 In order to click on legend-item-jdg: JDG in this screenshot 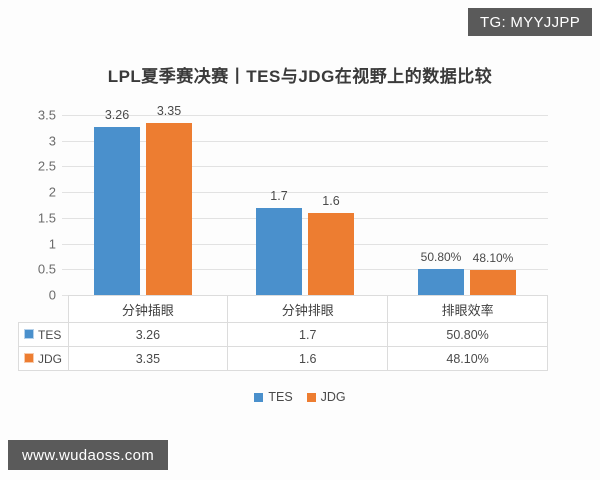, I will do `click(326, 397)`.